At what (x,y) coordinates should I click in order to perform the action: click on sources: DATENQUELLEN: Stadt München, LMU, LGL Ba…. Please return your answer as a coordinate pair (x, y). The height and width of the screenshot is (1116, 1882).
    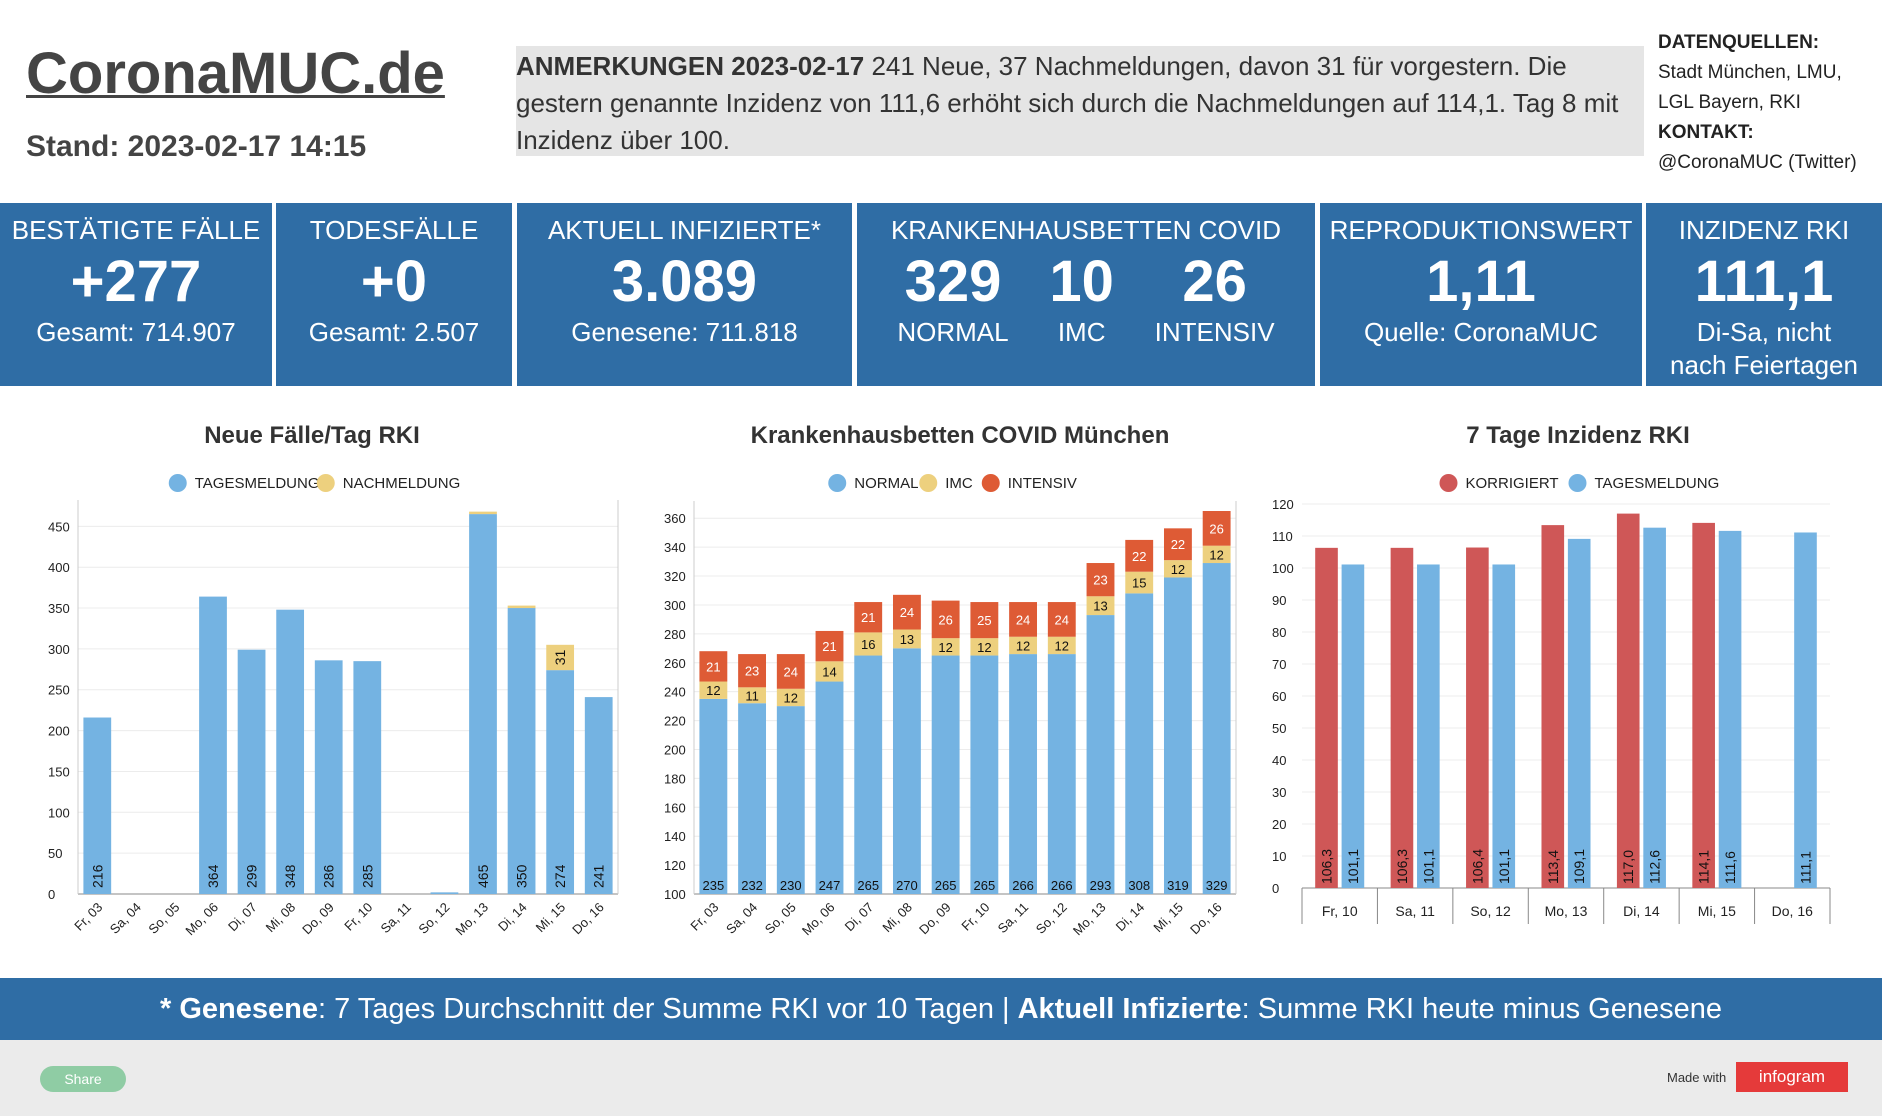
    Looking at the image, I should click on (1757, 103).